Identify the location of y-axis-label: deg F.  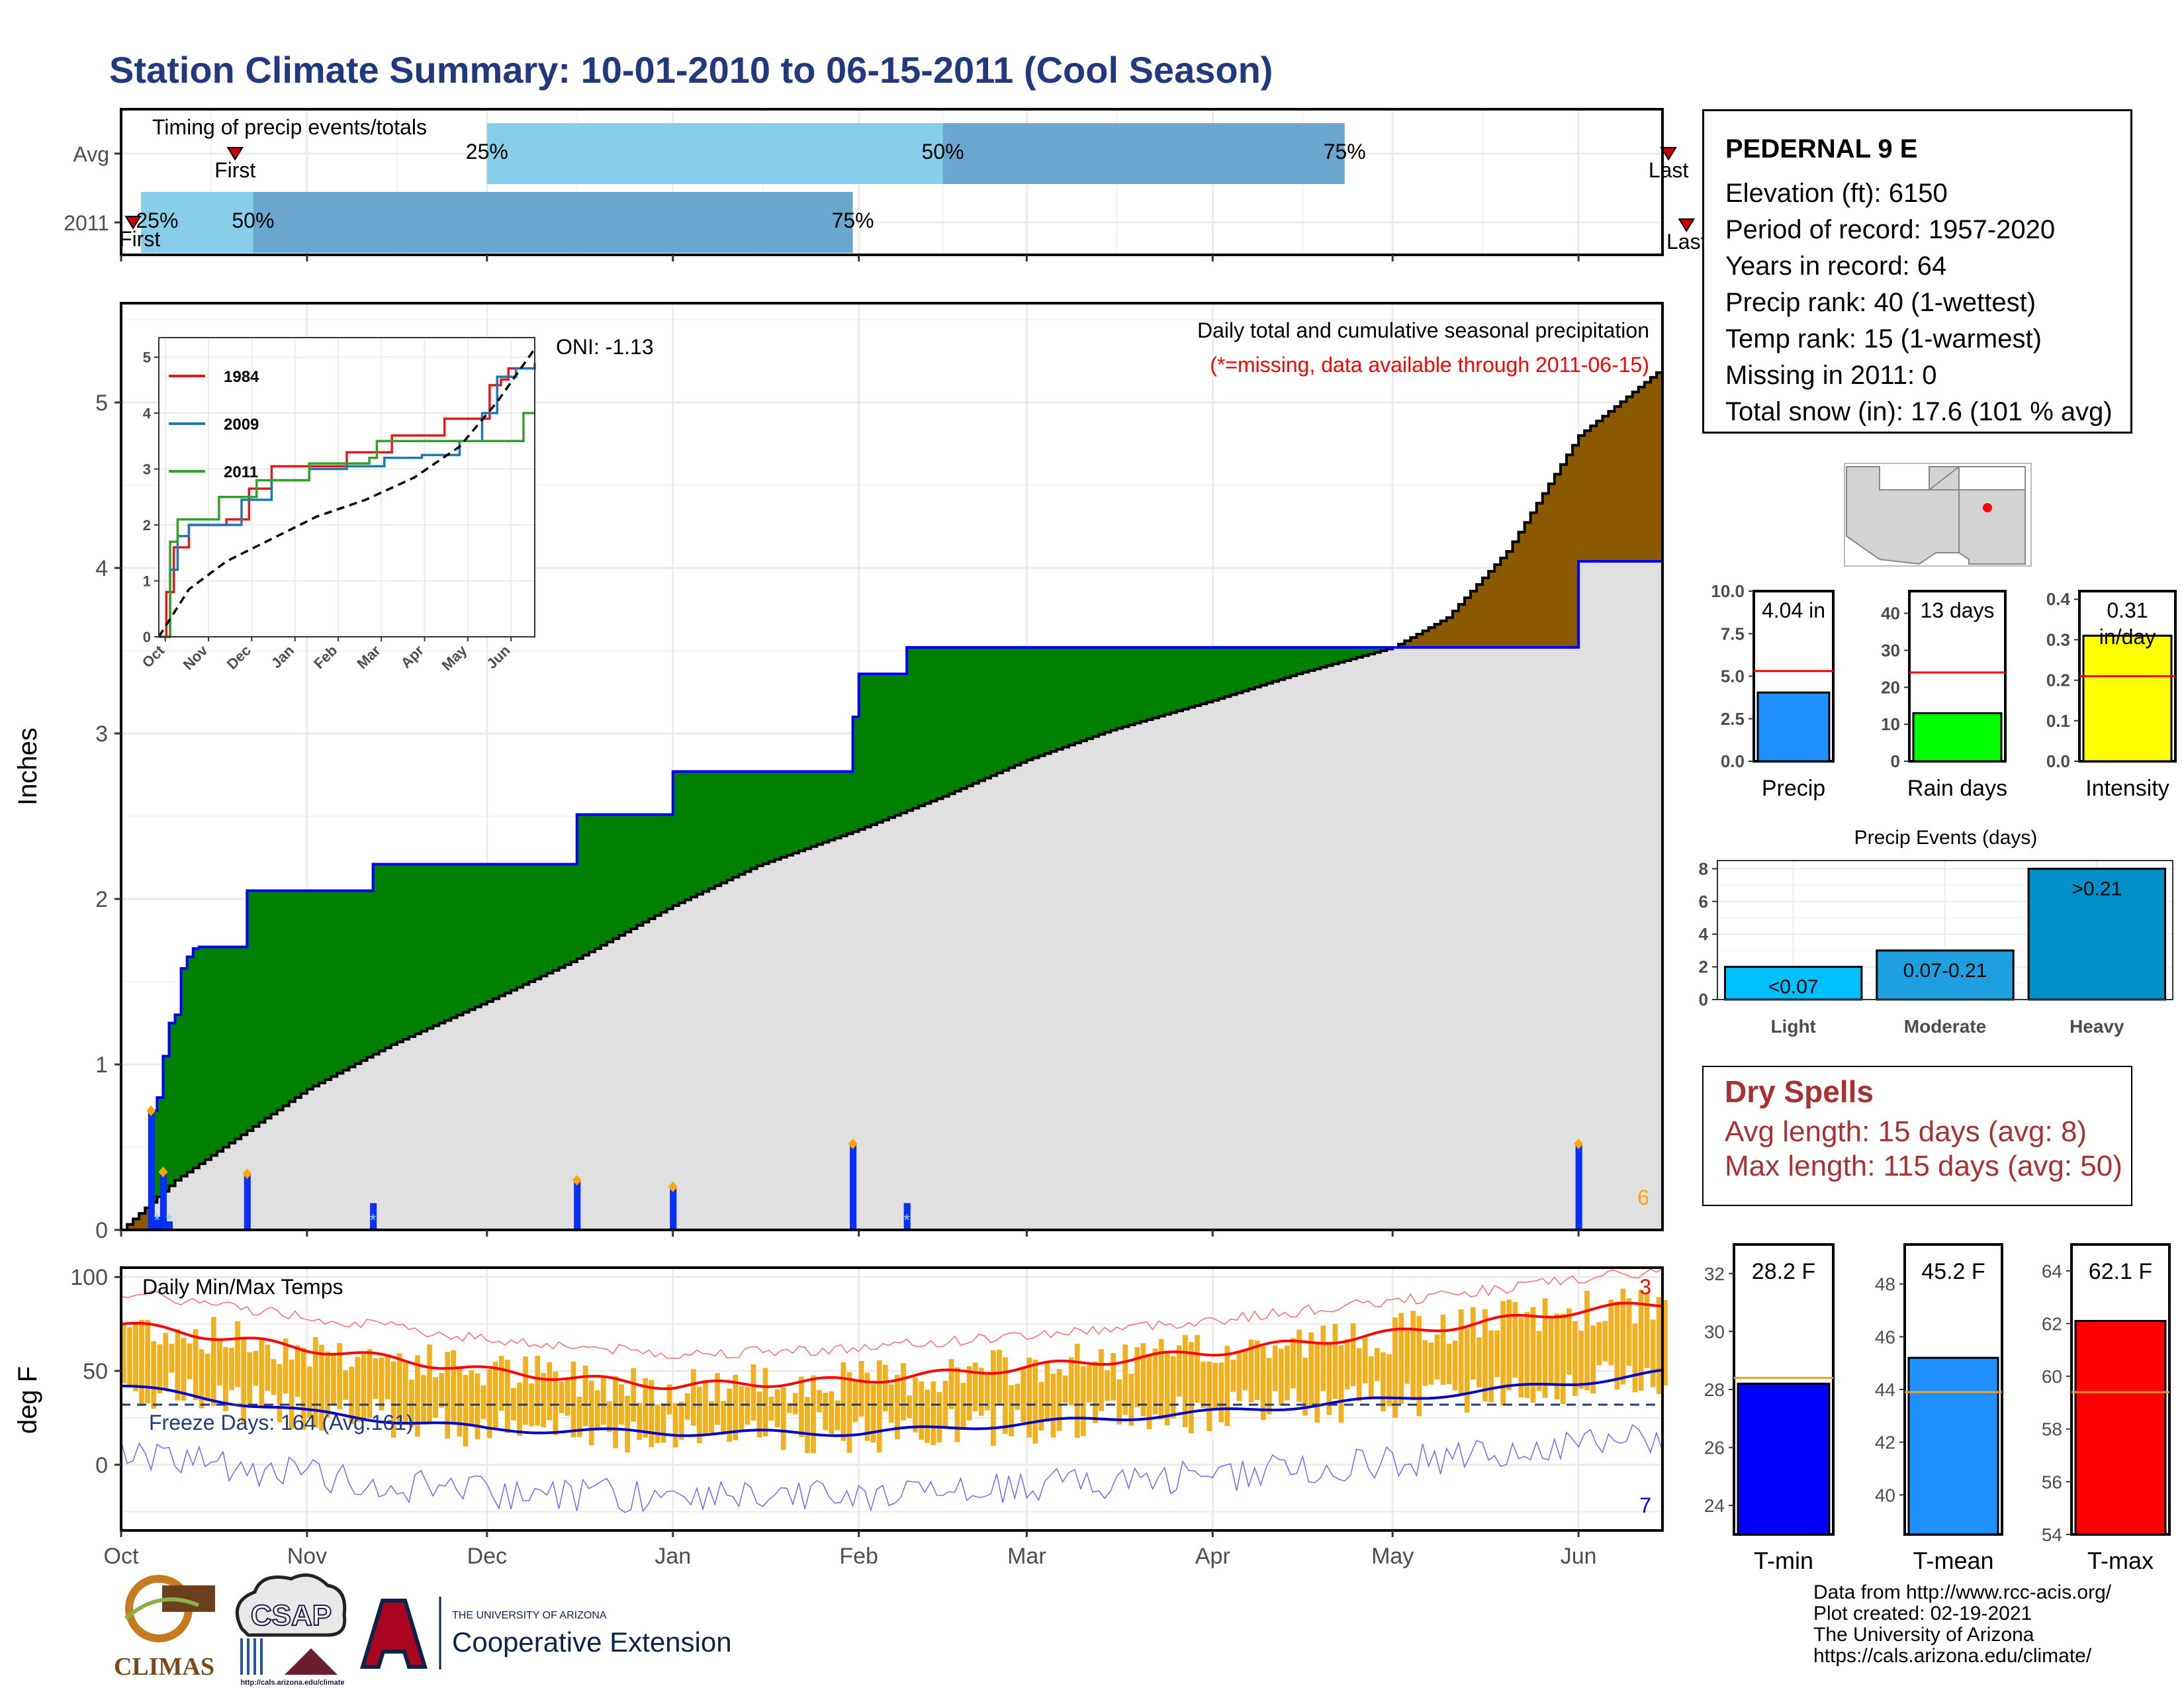
(28, 1400).